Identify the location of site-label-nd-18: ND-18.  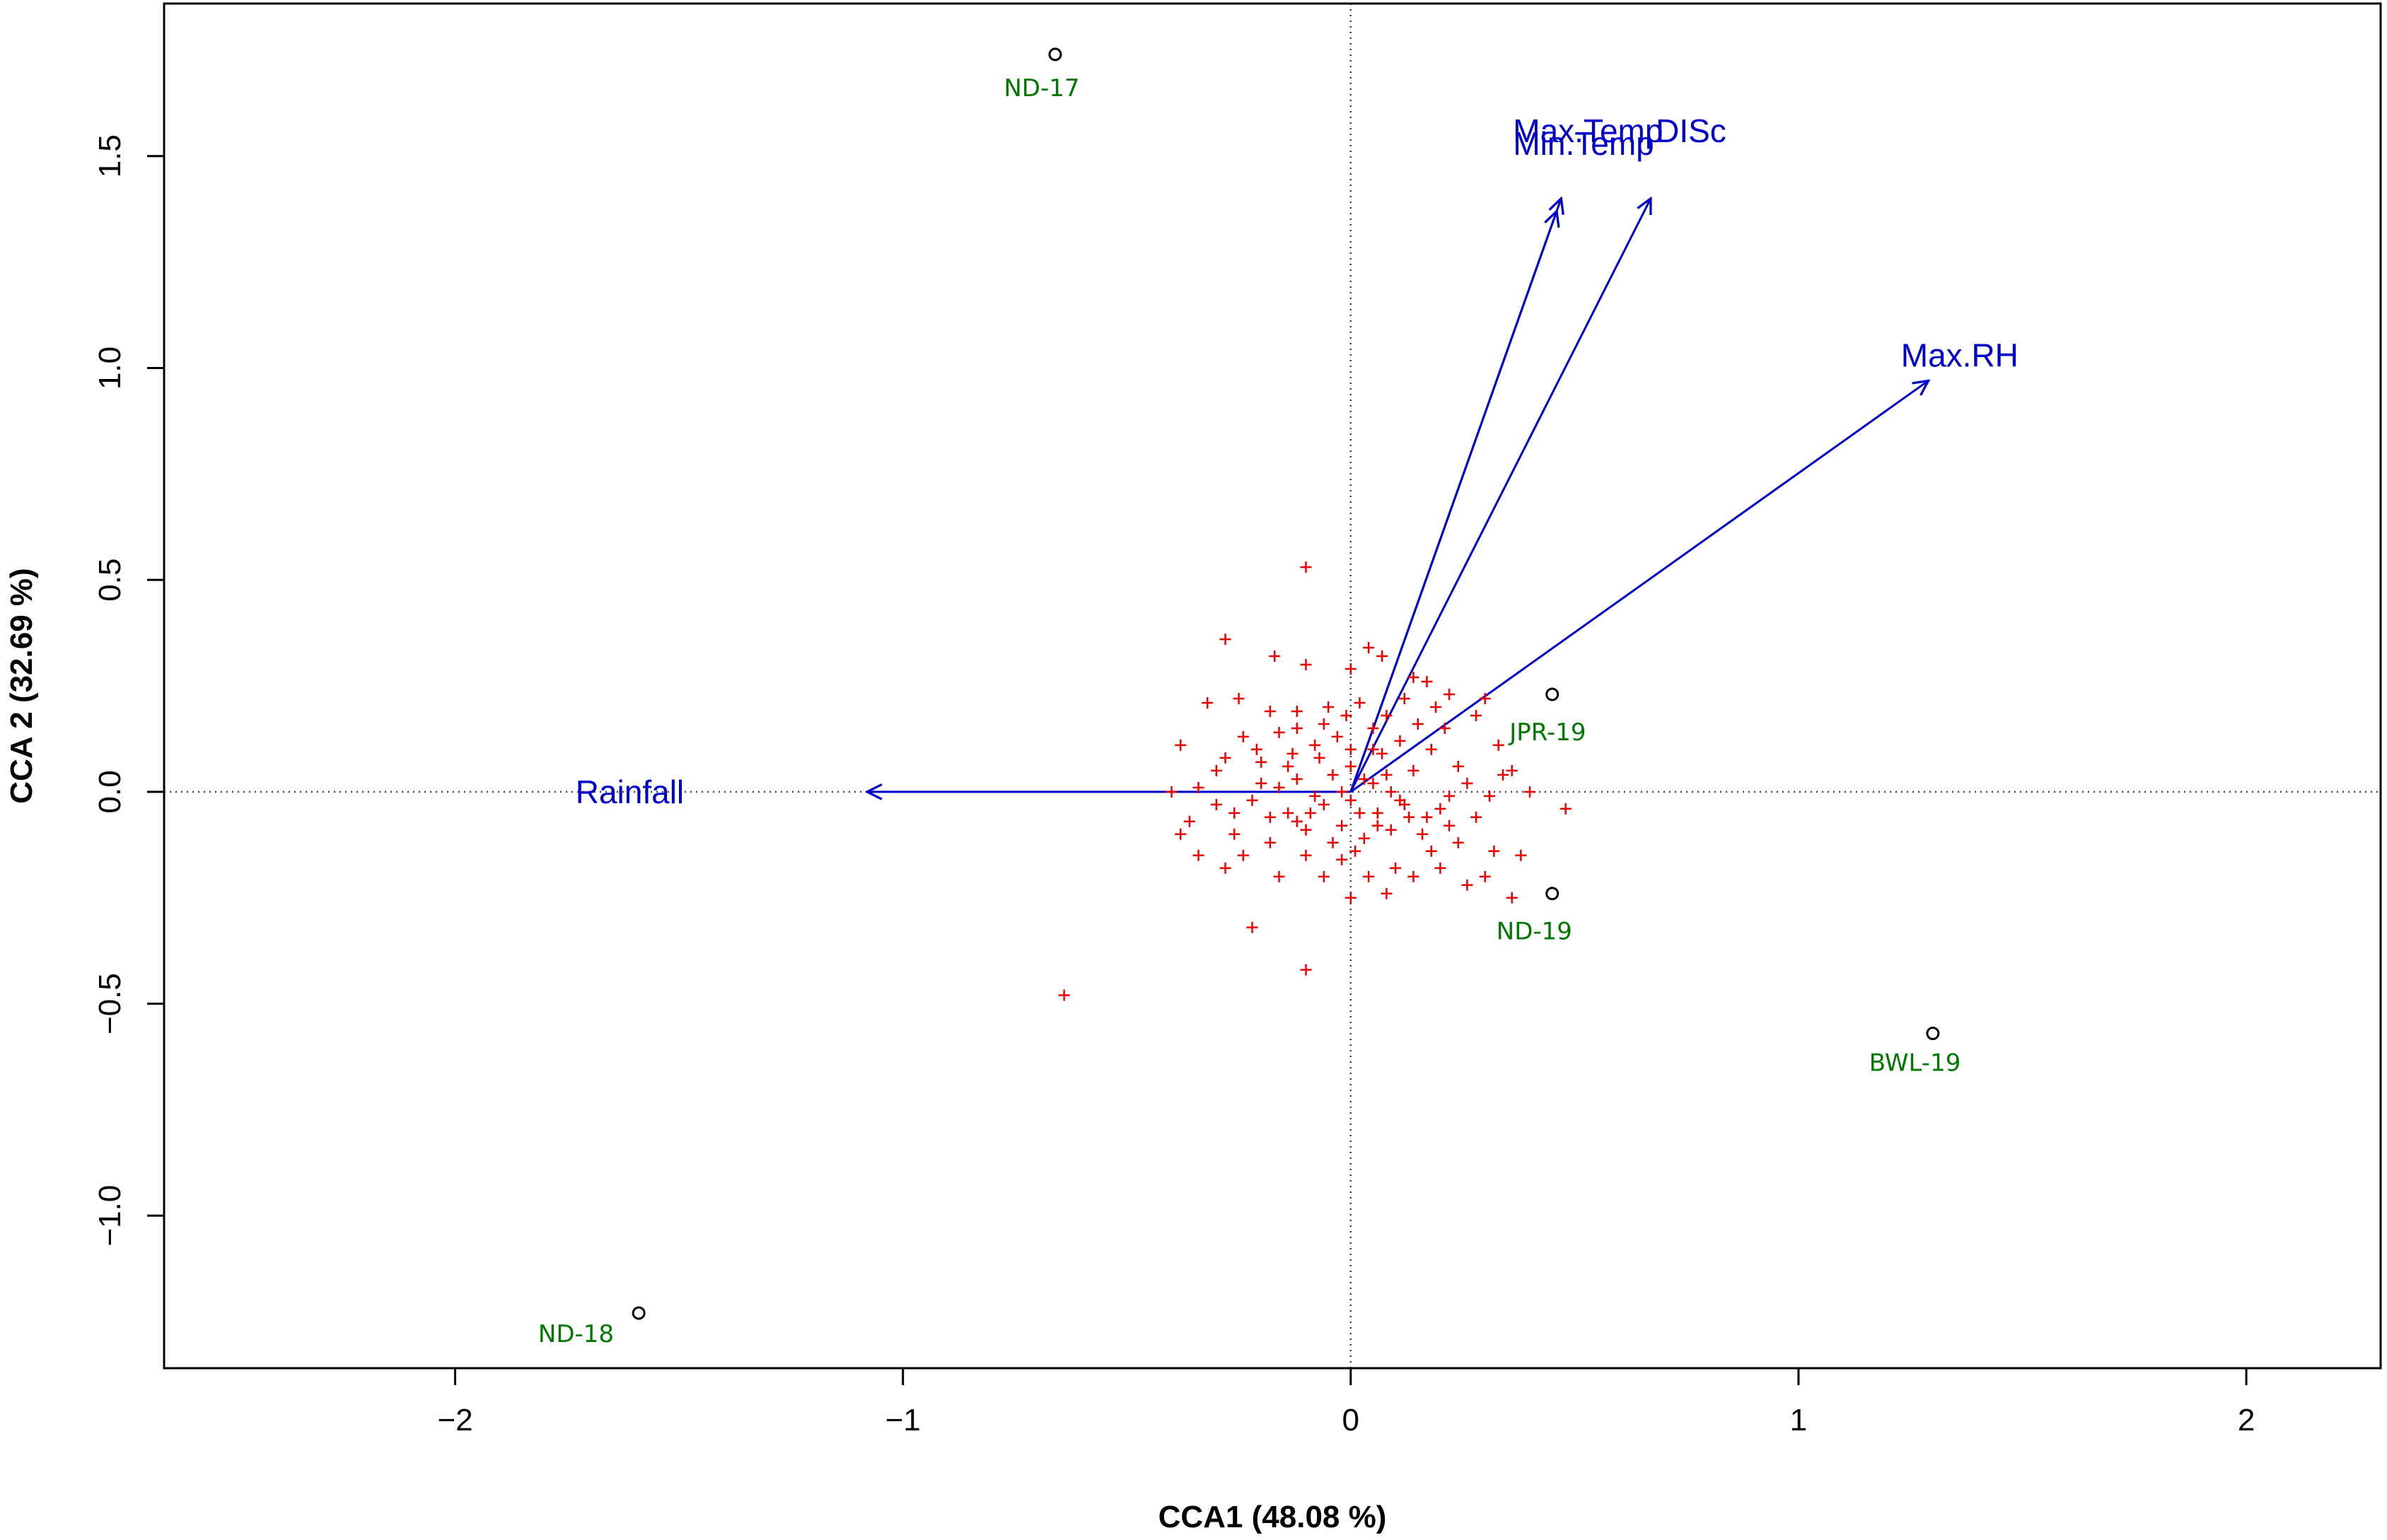
(576, 1334).